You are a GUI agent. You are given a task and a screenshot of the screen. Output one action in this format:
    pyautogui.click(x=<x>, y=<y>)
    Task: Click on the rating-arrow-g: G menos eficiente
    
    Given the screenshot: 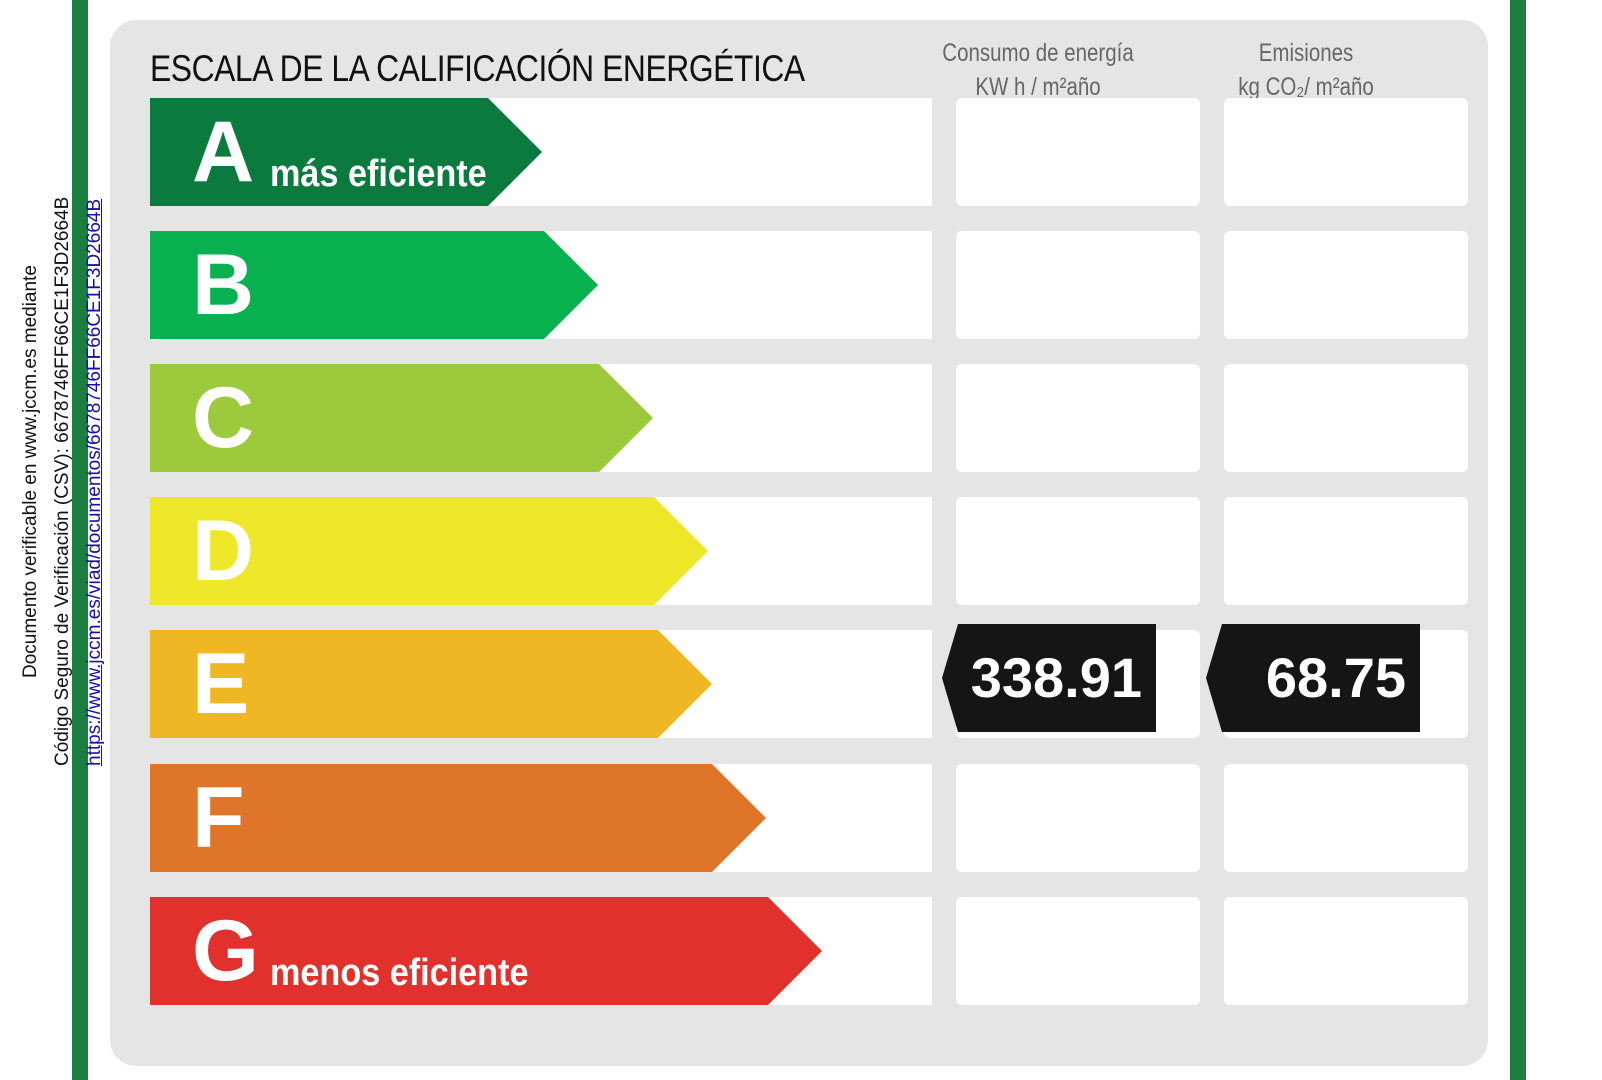 What is the action you would take?
    pyautogui.click(x=486, y=951)
    